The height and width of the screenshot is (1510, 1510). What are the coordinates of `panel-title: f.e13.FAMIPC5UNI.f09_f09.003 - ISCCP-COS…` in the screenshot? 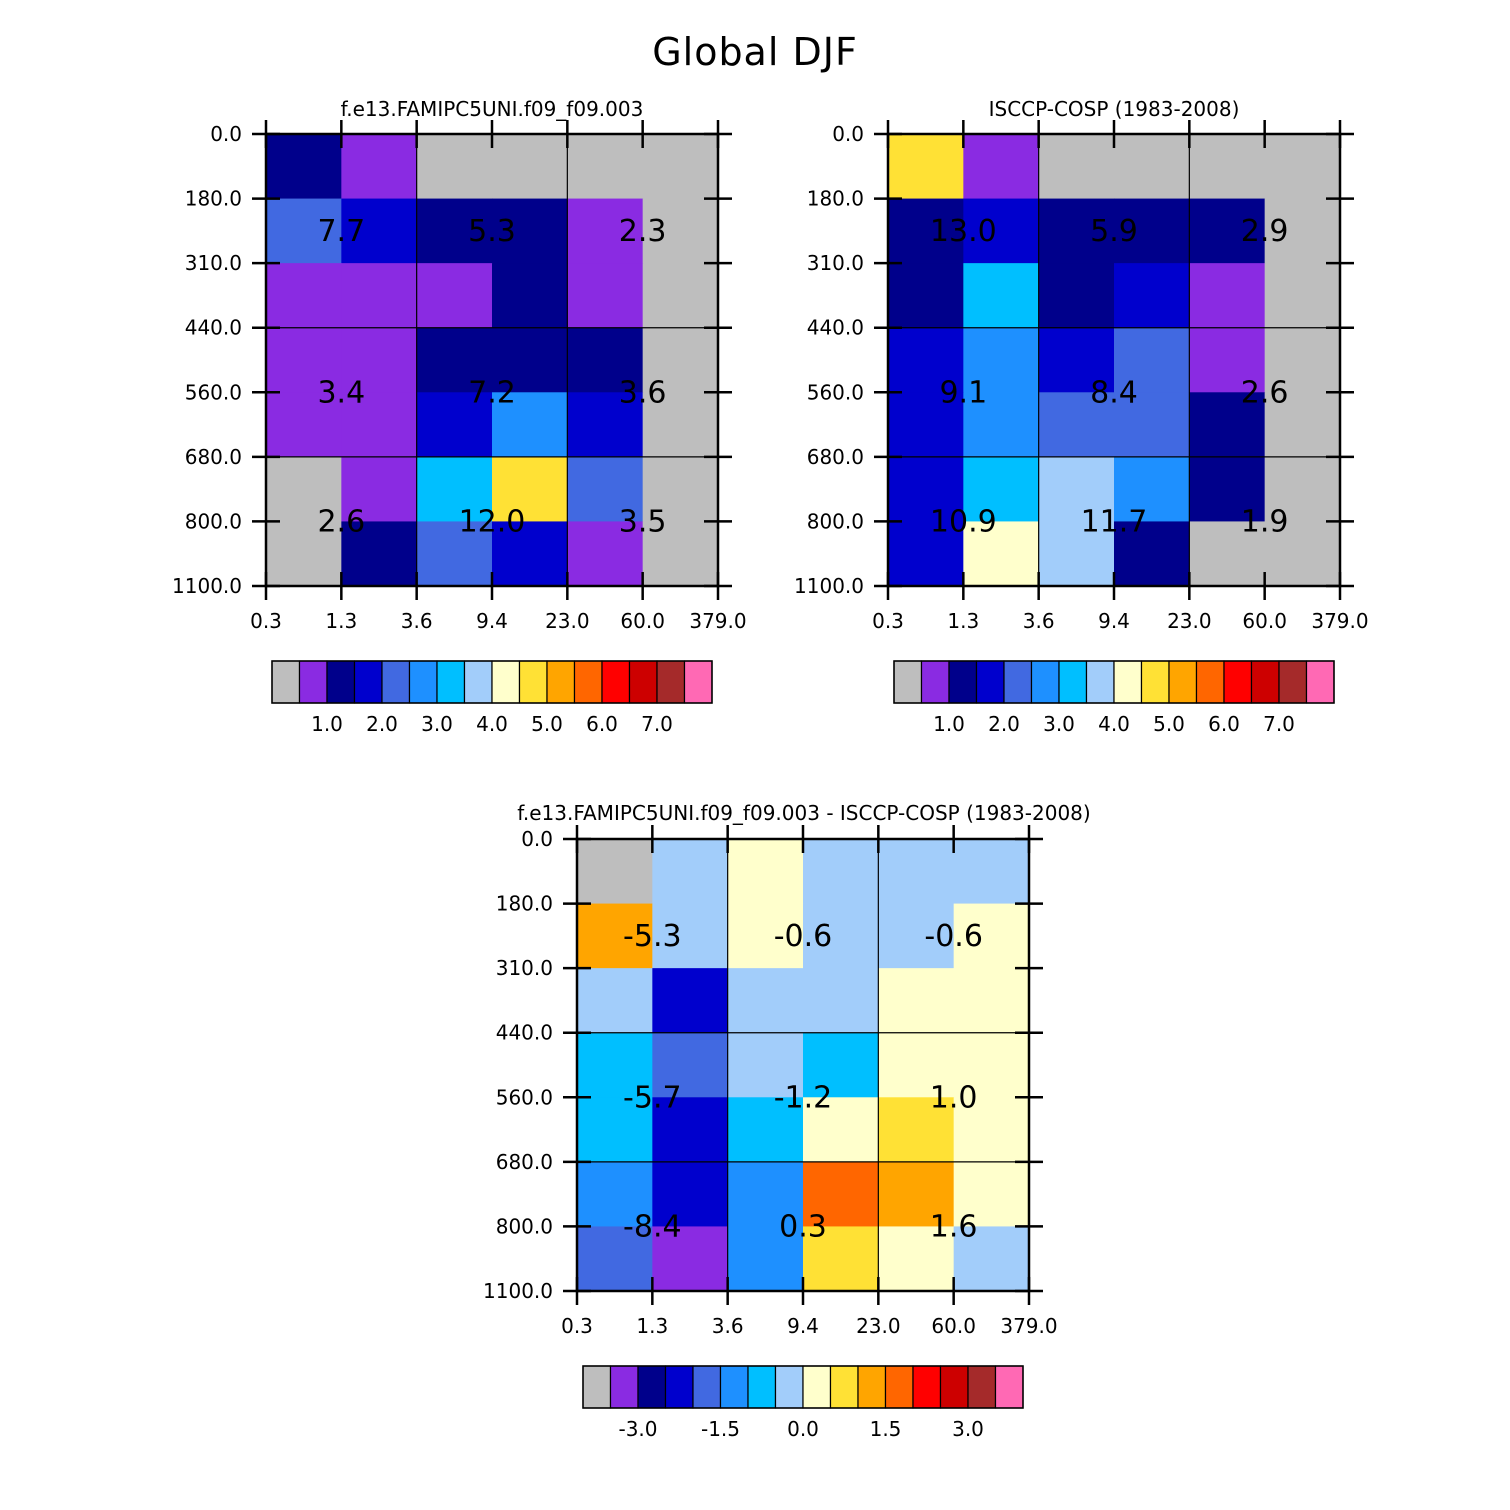 It's located at (803, 813).